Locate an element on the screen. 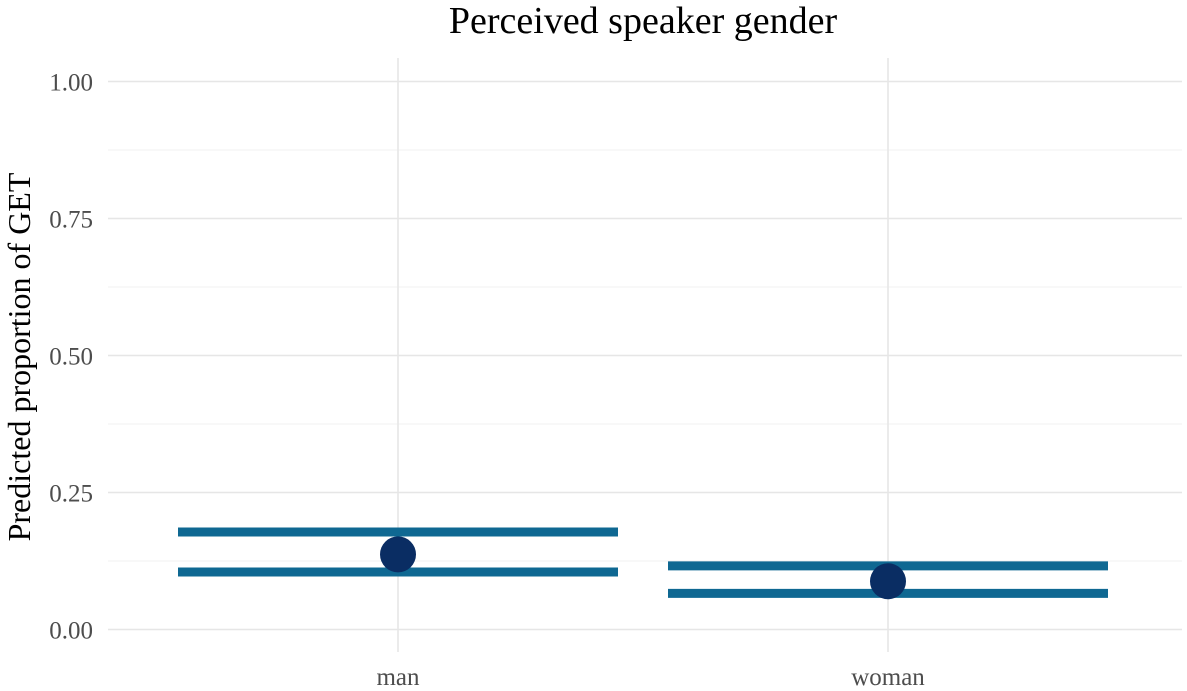 This screenshot has height=691, width=1187. y-tick-label: 0.00 is located at coordinates (71, 631).